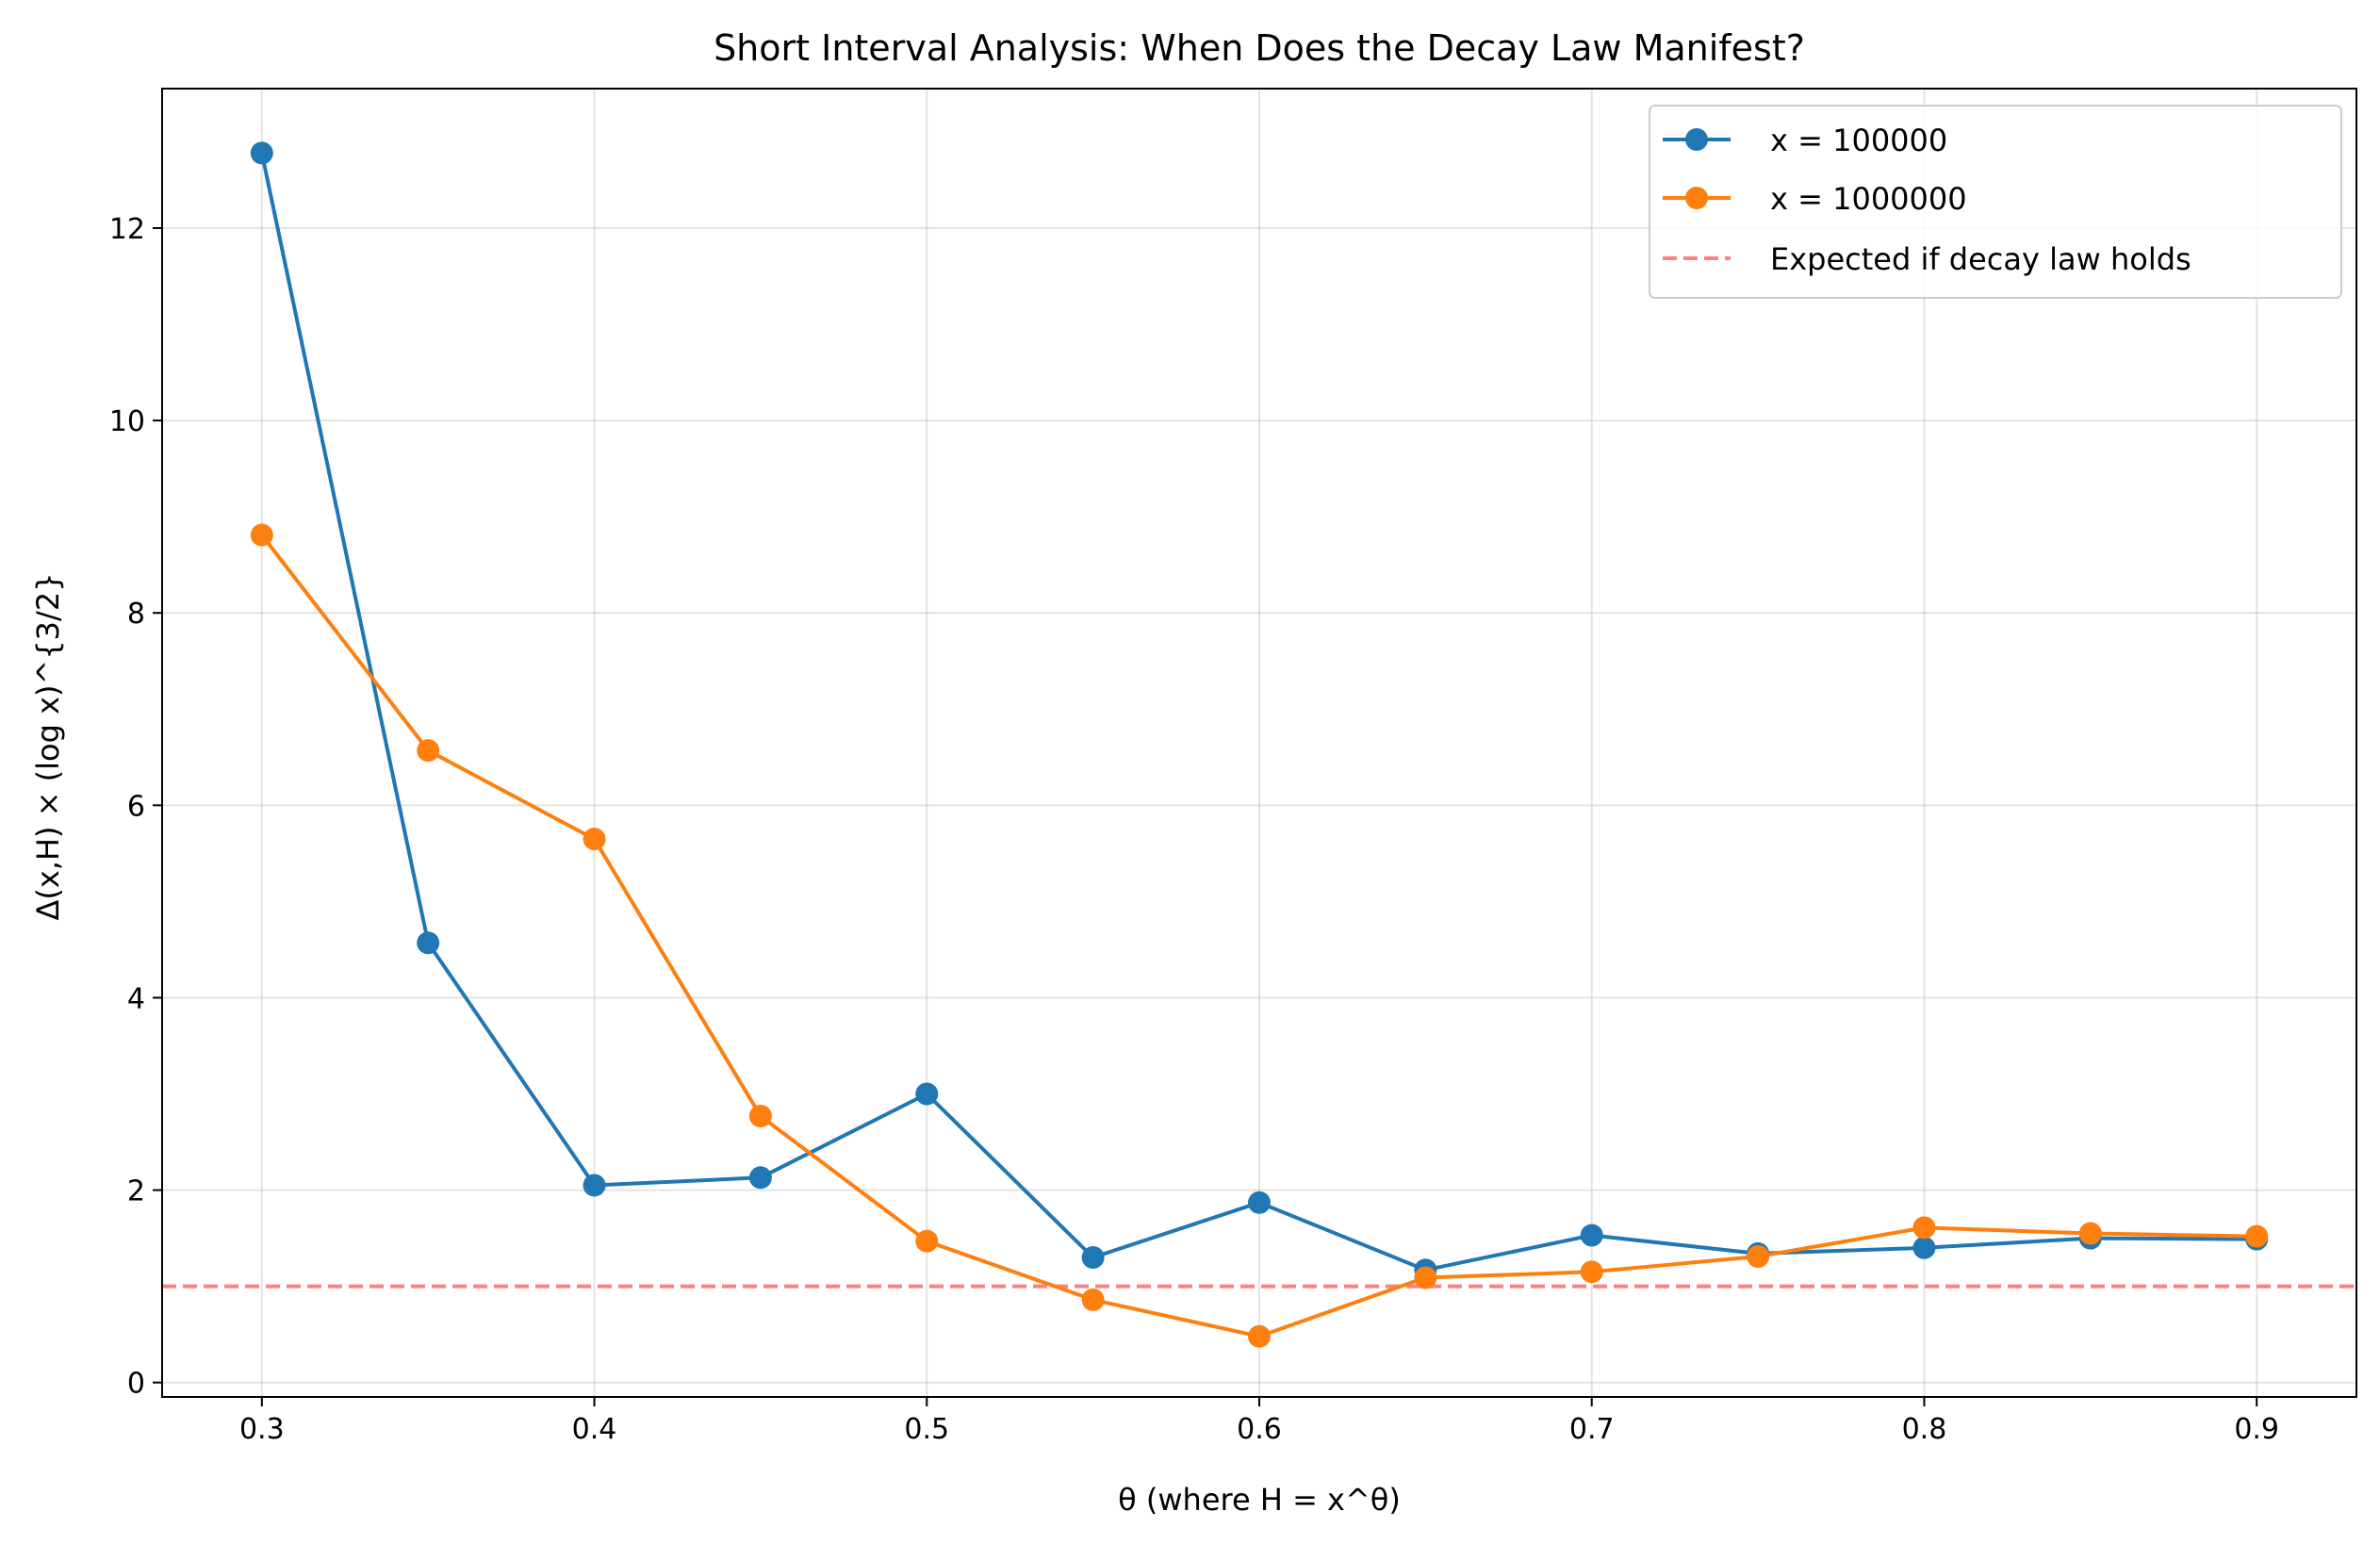 The height and width of the screenshot is (1544, 2380). Describe the element at coordinates (136, 1191) in the screenshot. I see `y-tick-label: 2` at that location.